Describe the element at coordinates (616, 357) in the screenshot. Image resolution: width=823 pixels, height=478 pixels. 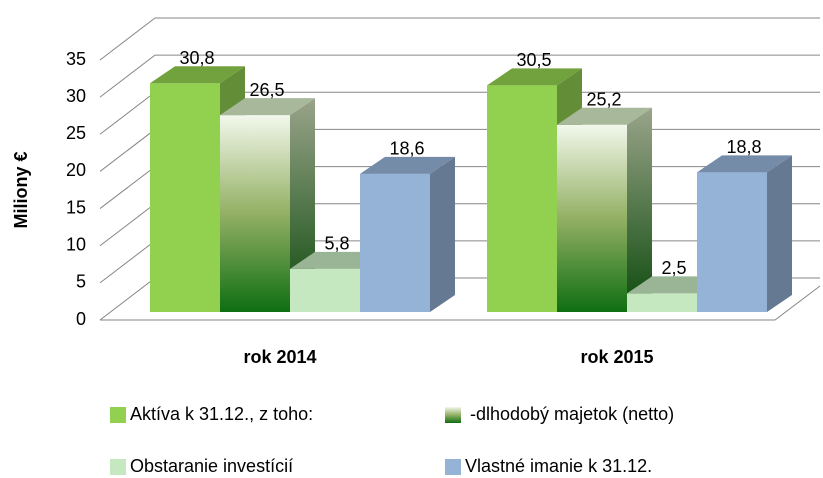
I see `x-tick-label: rok 2015` at that location.